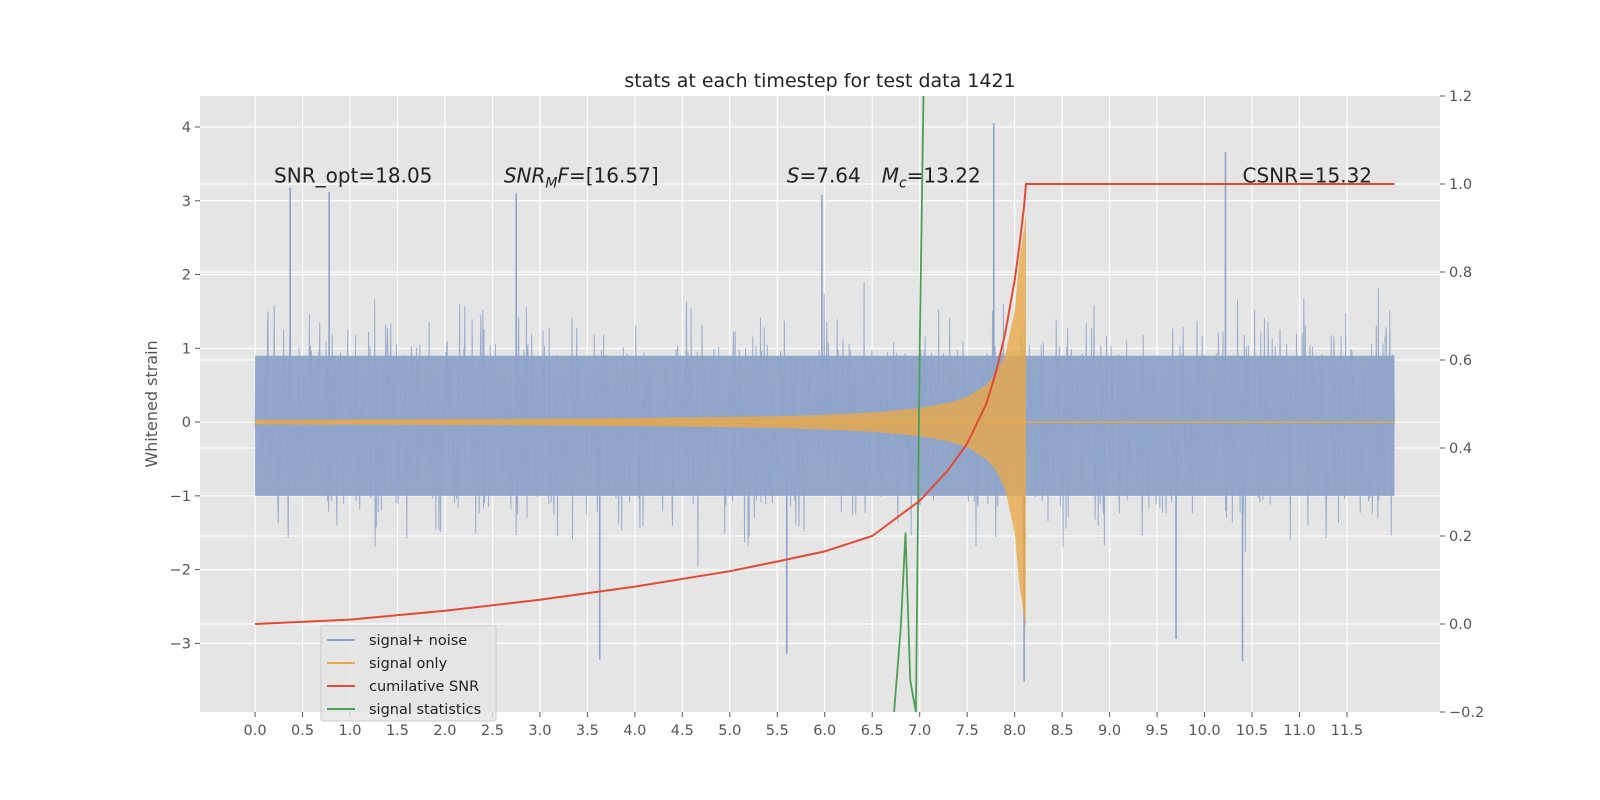 This screenshot has height=800, width=1600. I want to click on annotation-s-value: S=7.64, so click(824, 175).